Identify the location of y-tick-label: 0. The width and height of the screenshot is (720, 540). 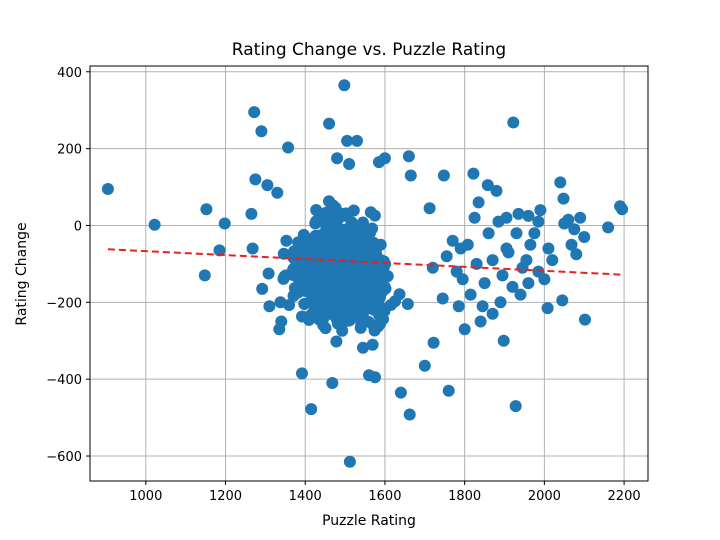
(78, 226).